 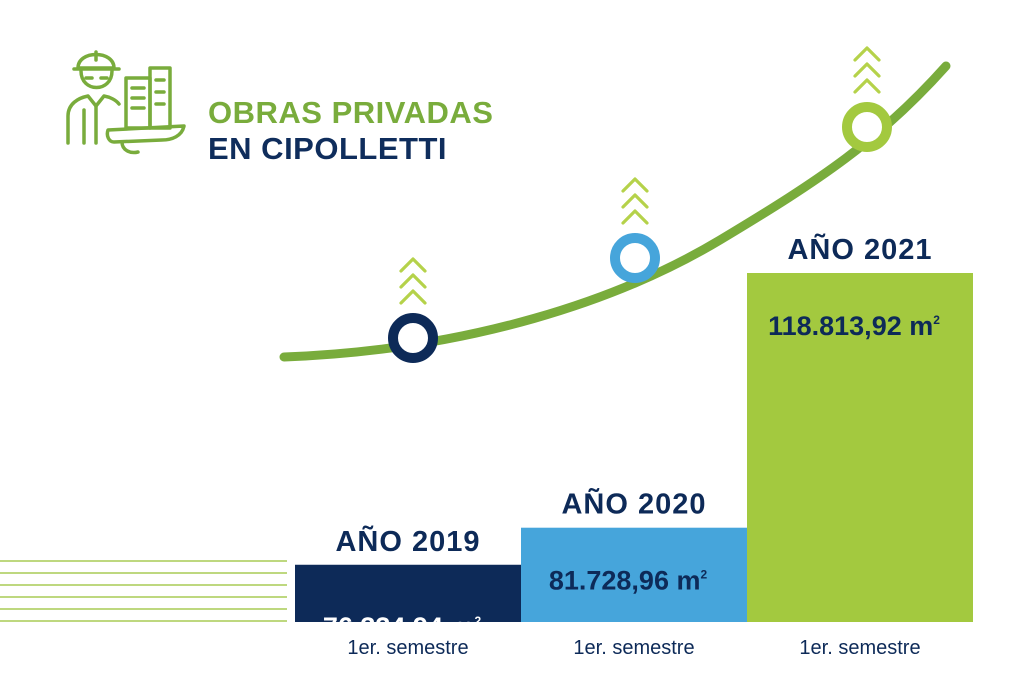 I want to click on construction-worker-icon, so click(x=126, y=100).